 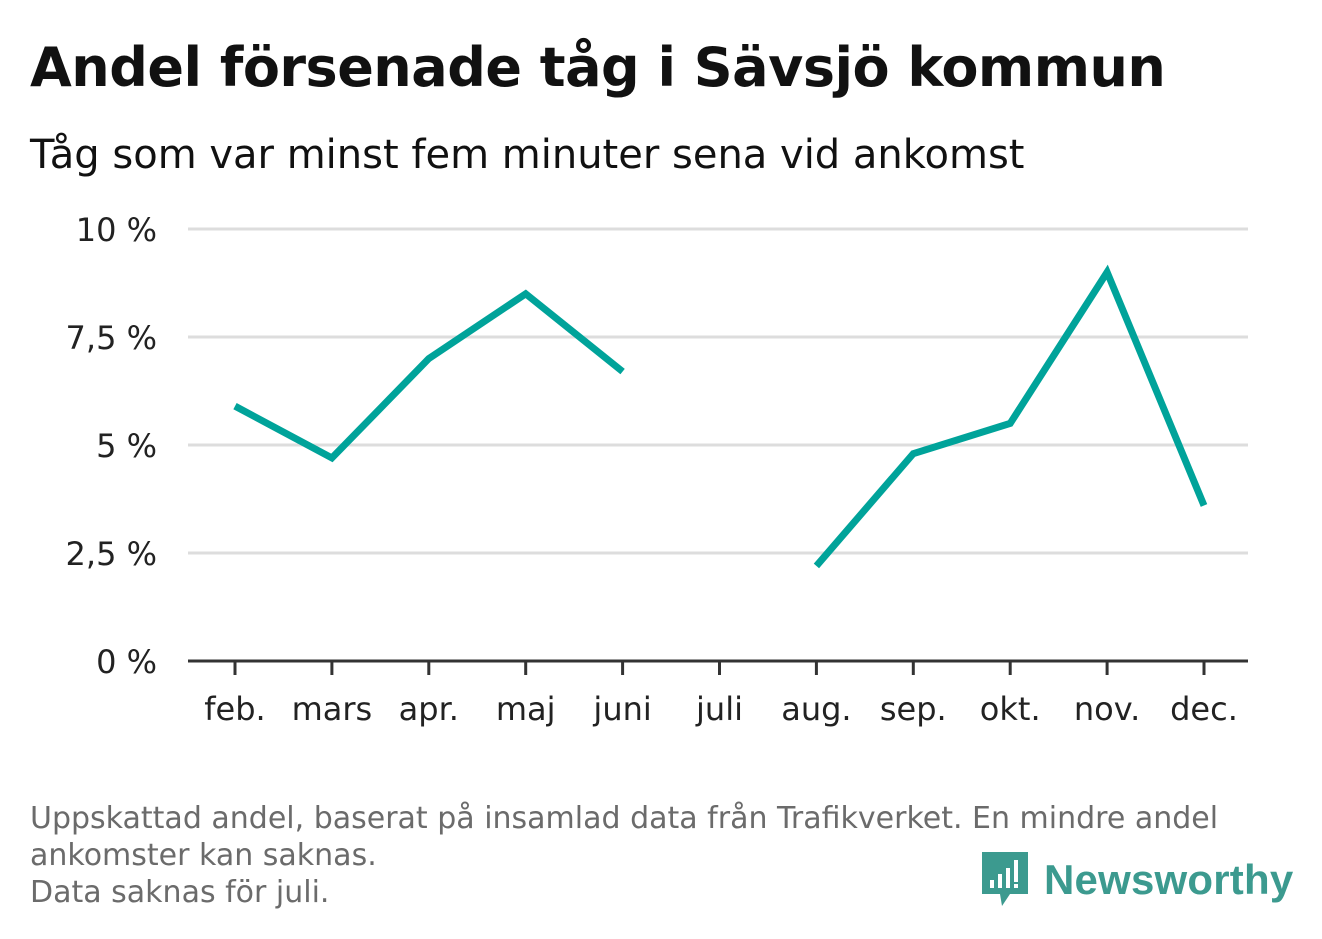 What do you see at coordinates (180, 892) in the screenshot?
I see `footnote-line: Data saknas för juli.` at bounding box center [180, 892].